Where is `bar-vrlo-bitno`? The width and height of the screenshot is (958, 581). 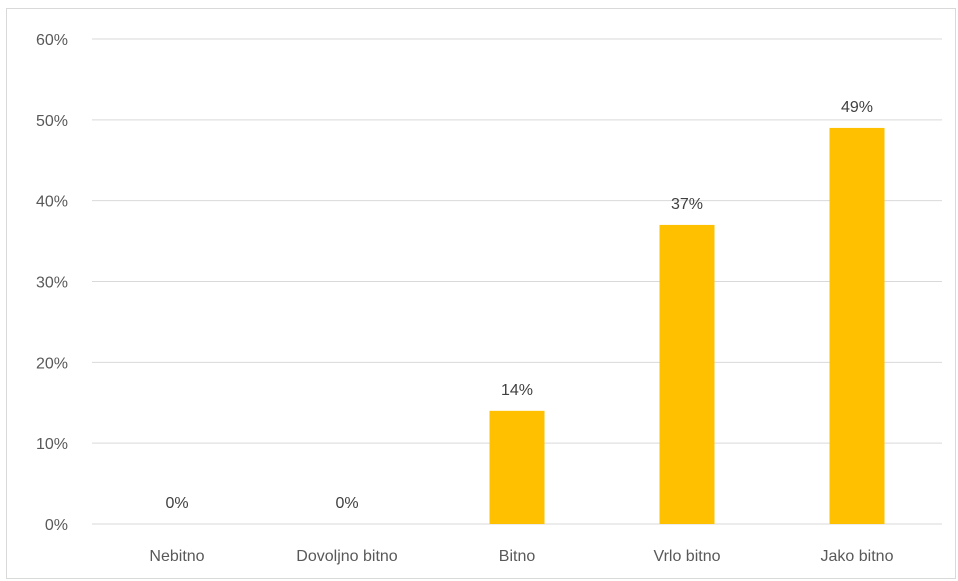 bar-vrlo-bitno is located at coordinates (687, 374).